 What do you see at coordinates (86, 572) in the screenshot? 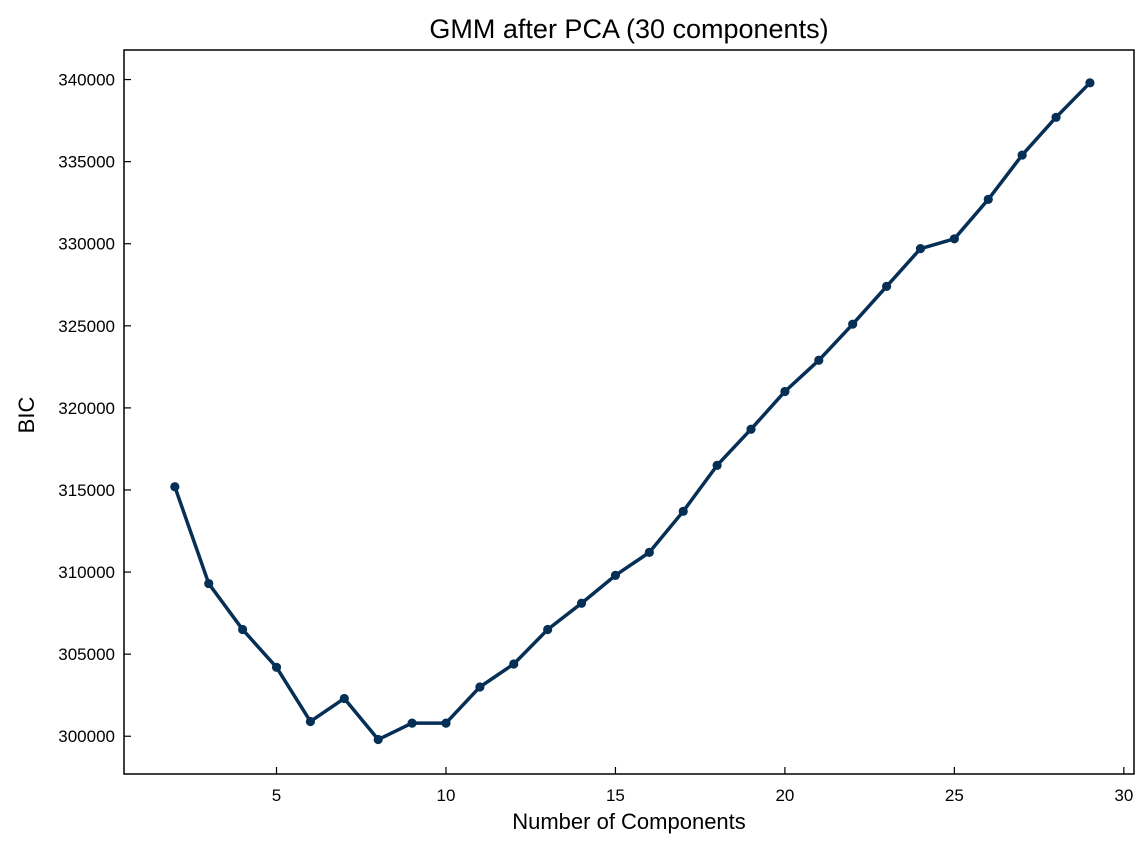
I see `y-tick-label: 310000` at bounding box center [86, 572].